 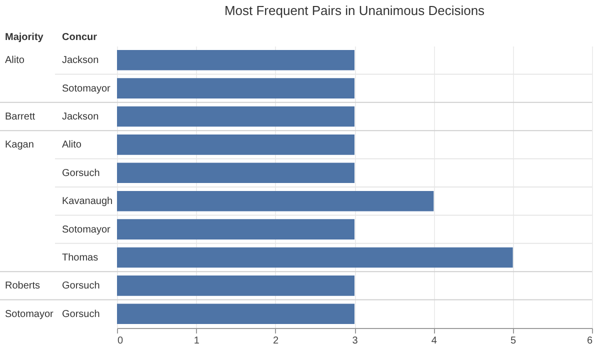 I want to click on y-tick-label: Thomas, so click(x=80, y=258).